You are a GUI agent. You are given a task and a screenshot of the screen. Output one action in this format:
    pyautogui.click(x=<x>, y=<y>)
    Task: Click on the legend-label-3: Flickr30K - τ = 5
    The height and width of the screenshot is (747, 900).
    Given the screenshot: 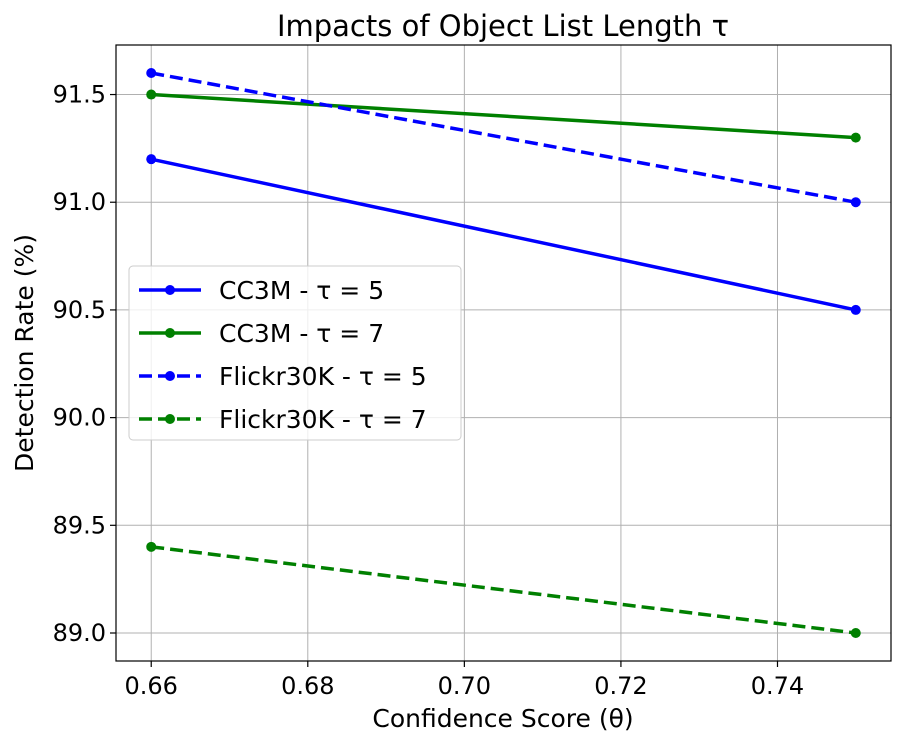 What is the action you would take?
    pyautogui.click(x=323, y=376)
    